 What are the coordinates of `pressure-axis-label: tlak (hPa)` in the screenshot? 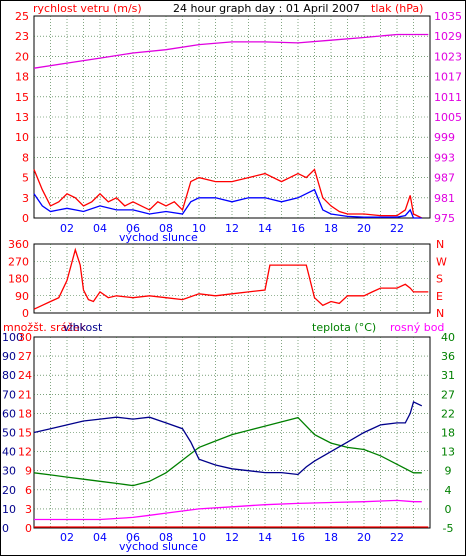 It's located at (397, 8).